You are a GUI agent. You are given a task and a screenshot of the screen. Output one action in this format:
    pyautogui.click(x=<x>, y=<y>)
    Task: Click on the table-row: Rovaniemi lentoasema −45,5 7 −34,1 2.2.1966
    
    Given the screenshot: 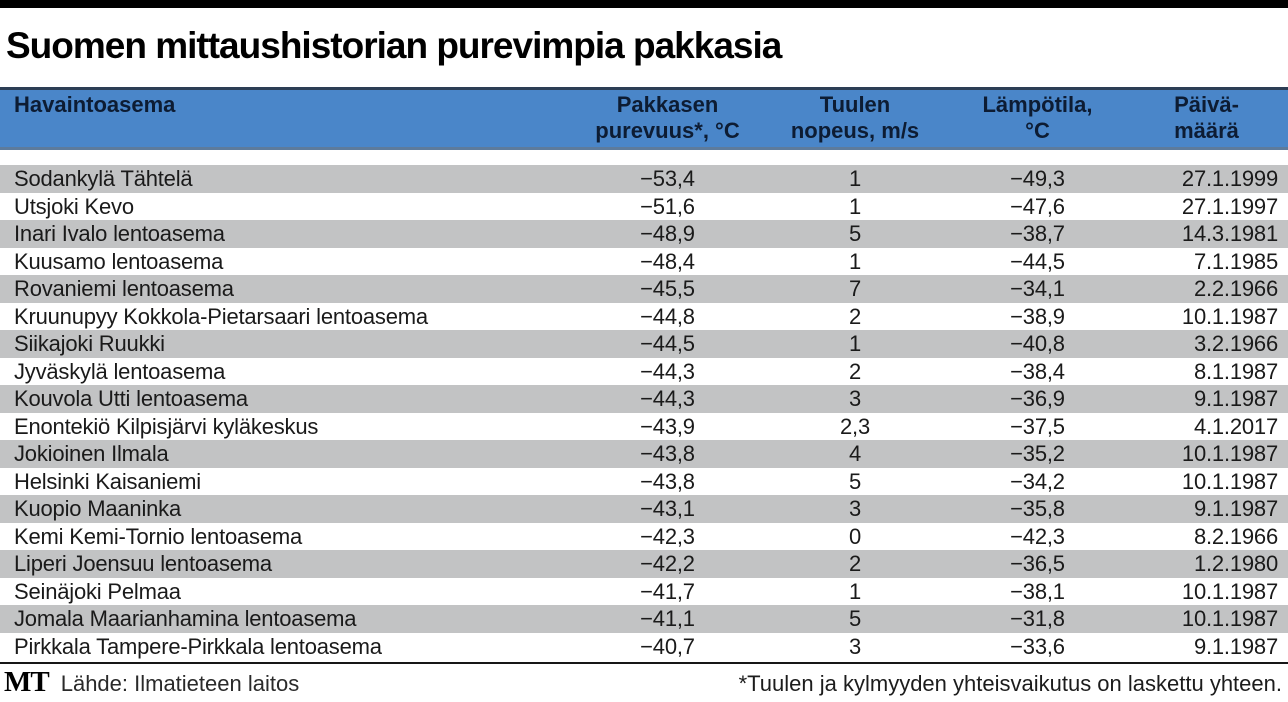 What is the action you would take?
    pyautogui.click(x=644, y=289)
    